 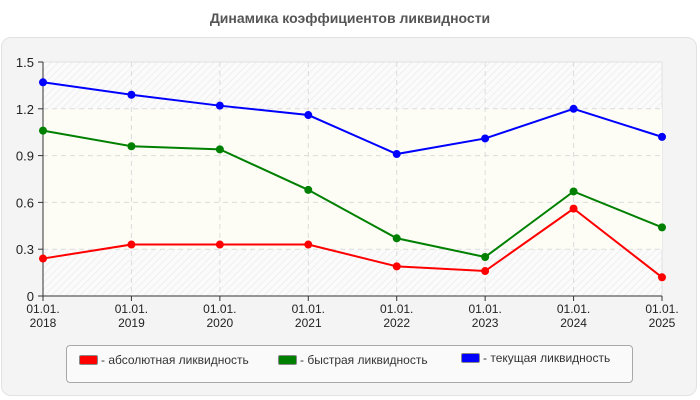 What do you see at coordinates (547, 358) in the screenshot?
I see `legend-label: - текущая ликвидность` at bounding box center [547, 358].